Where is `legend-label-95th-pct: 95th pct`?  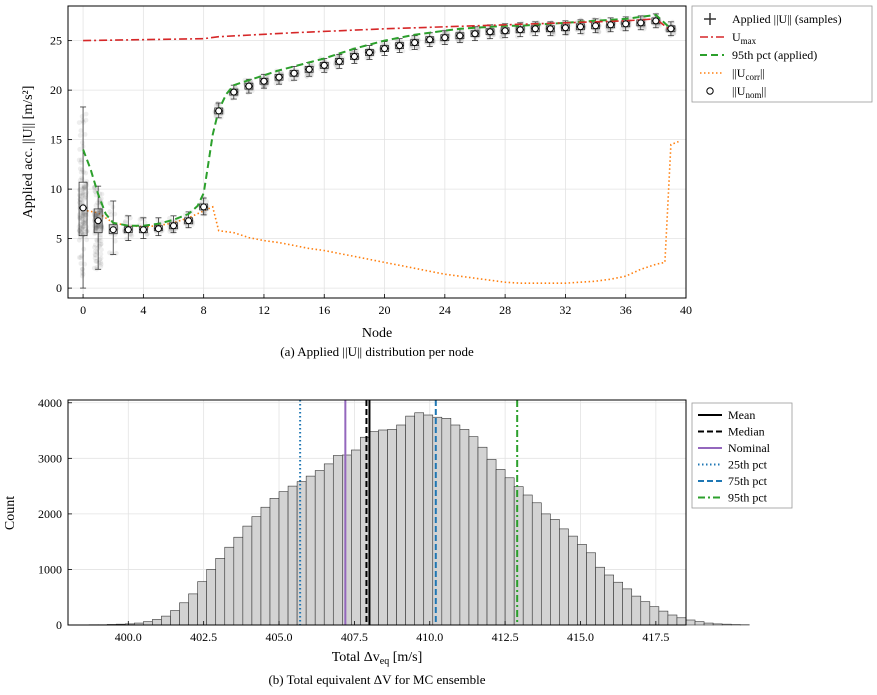 legend-label-95th-pct: 95th pct is located at coordinates (748, 498).